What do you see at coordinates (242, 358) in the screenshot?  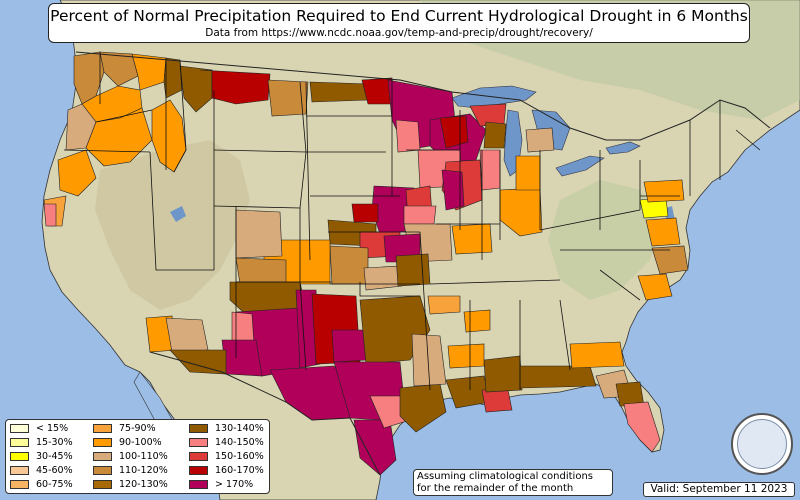 I see `region-az-south` at bounding box center [242, 358].